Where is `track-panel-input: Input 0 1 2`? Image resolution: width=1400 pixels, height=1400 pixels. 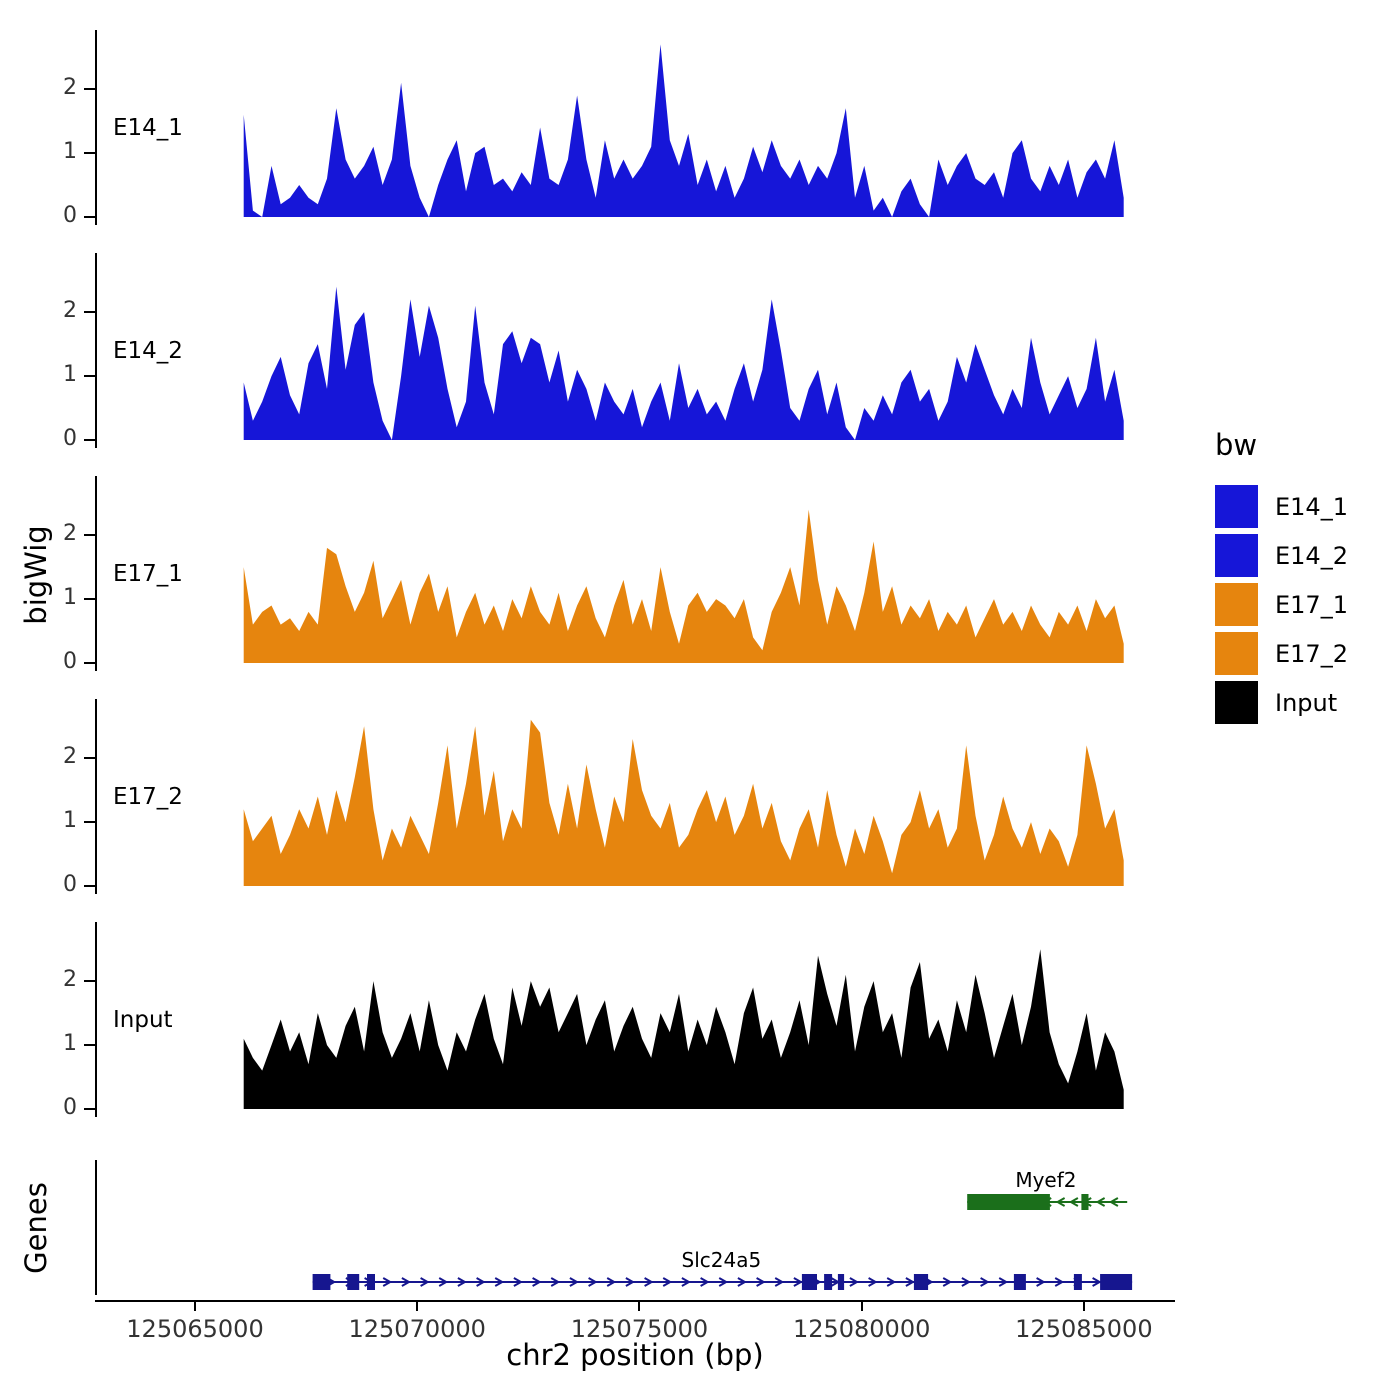 track-panel-input: Input 0 1 2 is located at coordinates (620, 1021).